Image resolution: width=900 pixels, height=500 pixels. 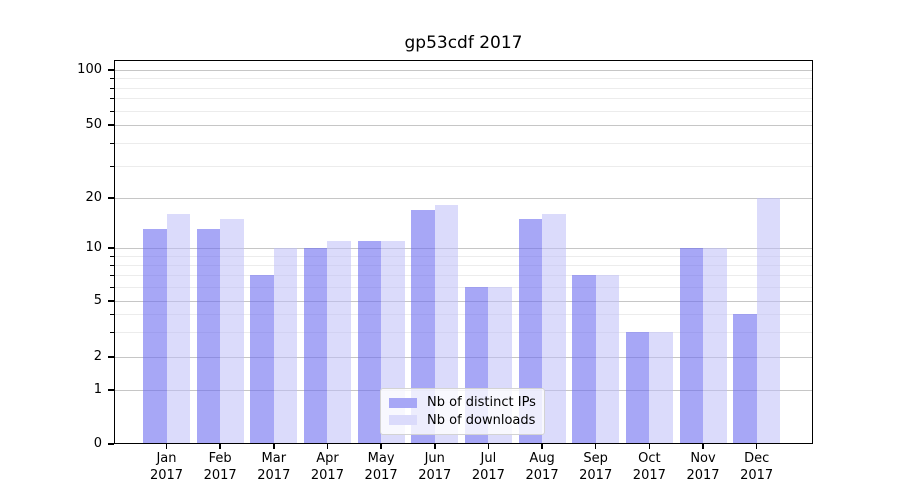 I want to click on x-tick-month: May, so click(x=381, y=458).